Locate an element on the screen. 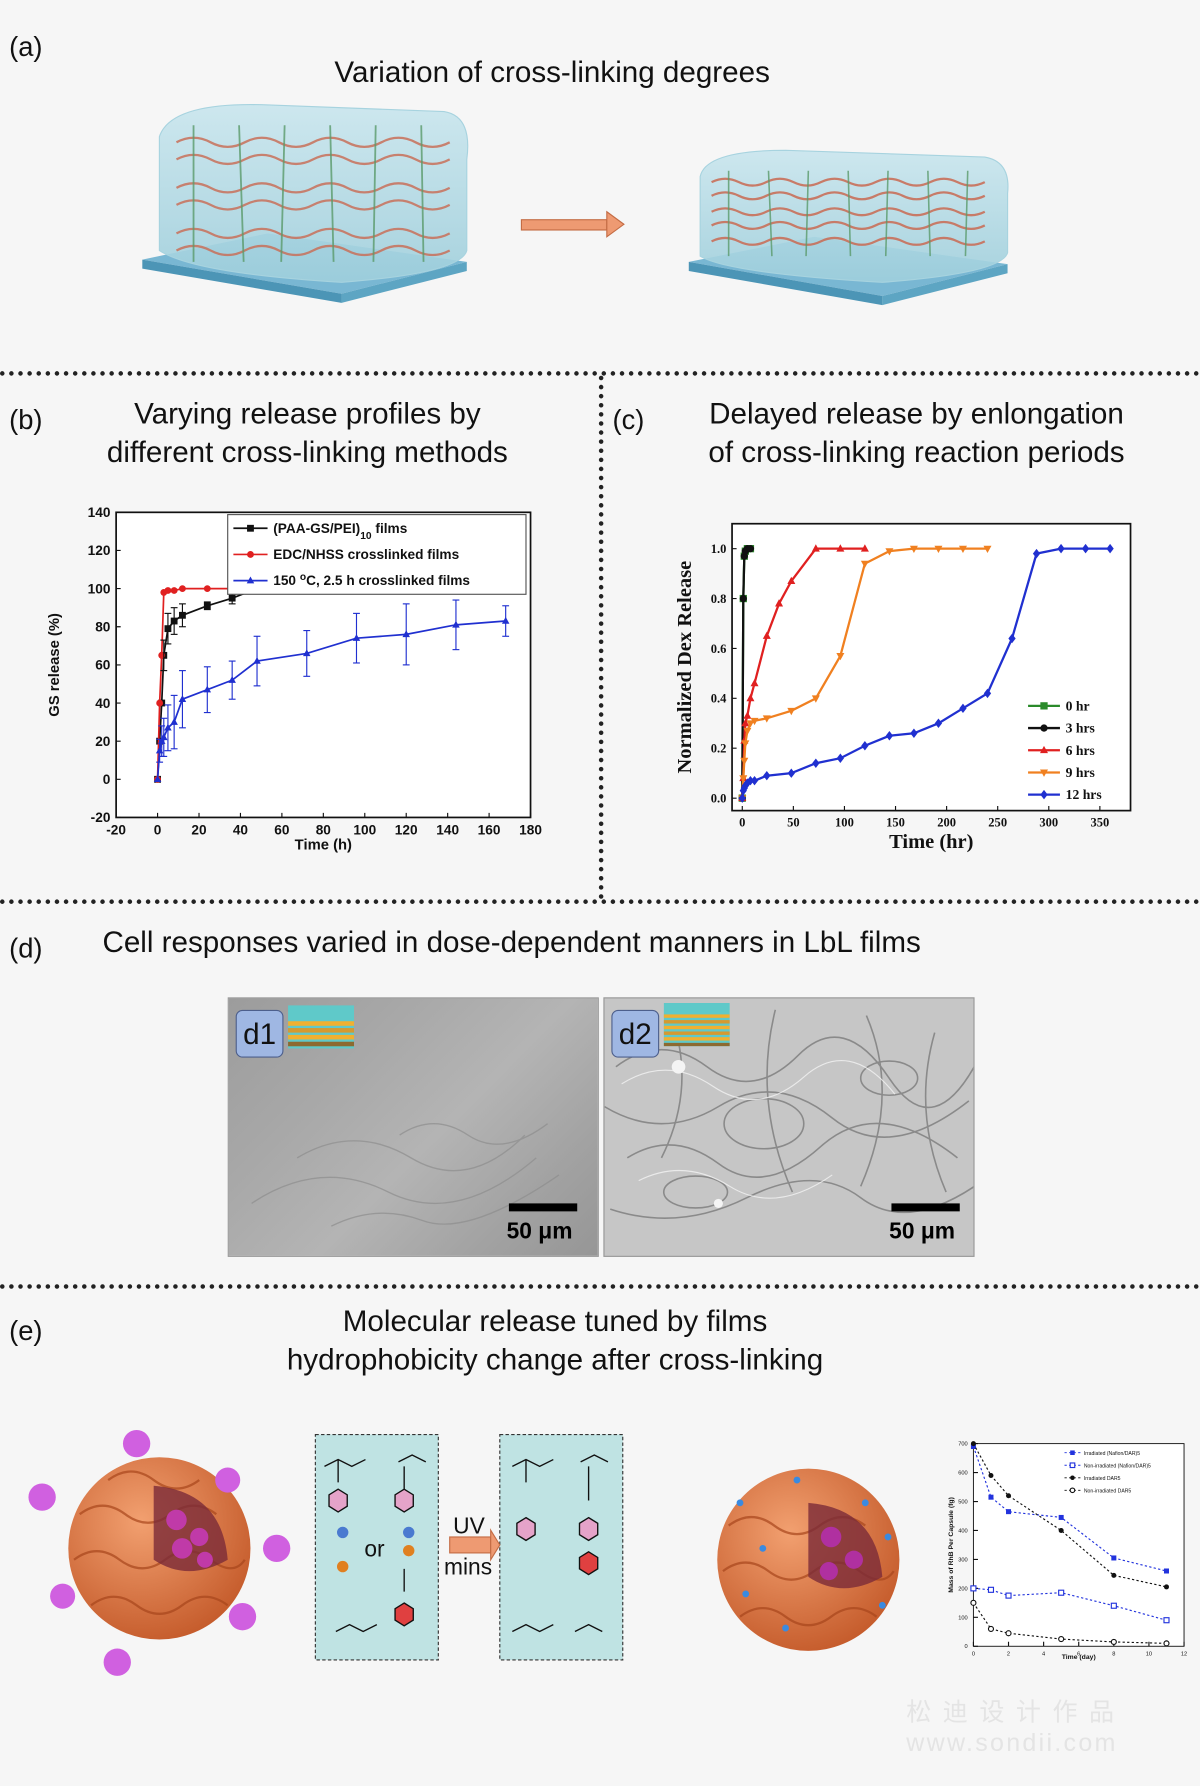 This screenshot has height=1786, width=1200. watermark-line2: www.sondii.com is located at coordinates (1012, 1742).